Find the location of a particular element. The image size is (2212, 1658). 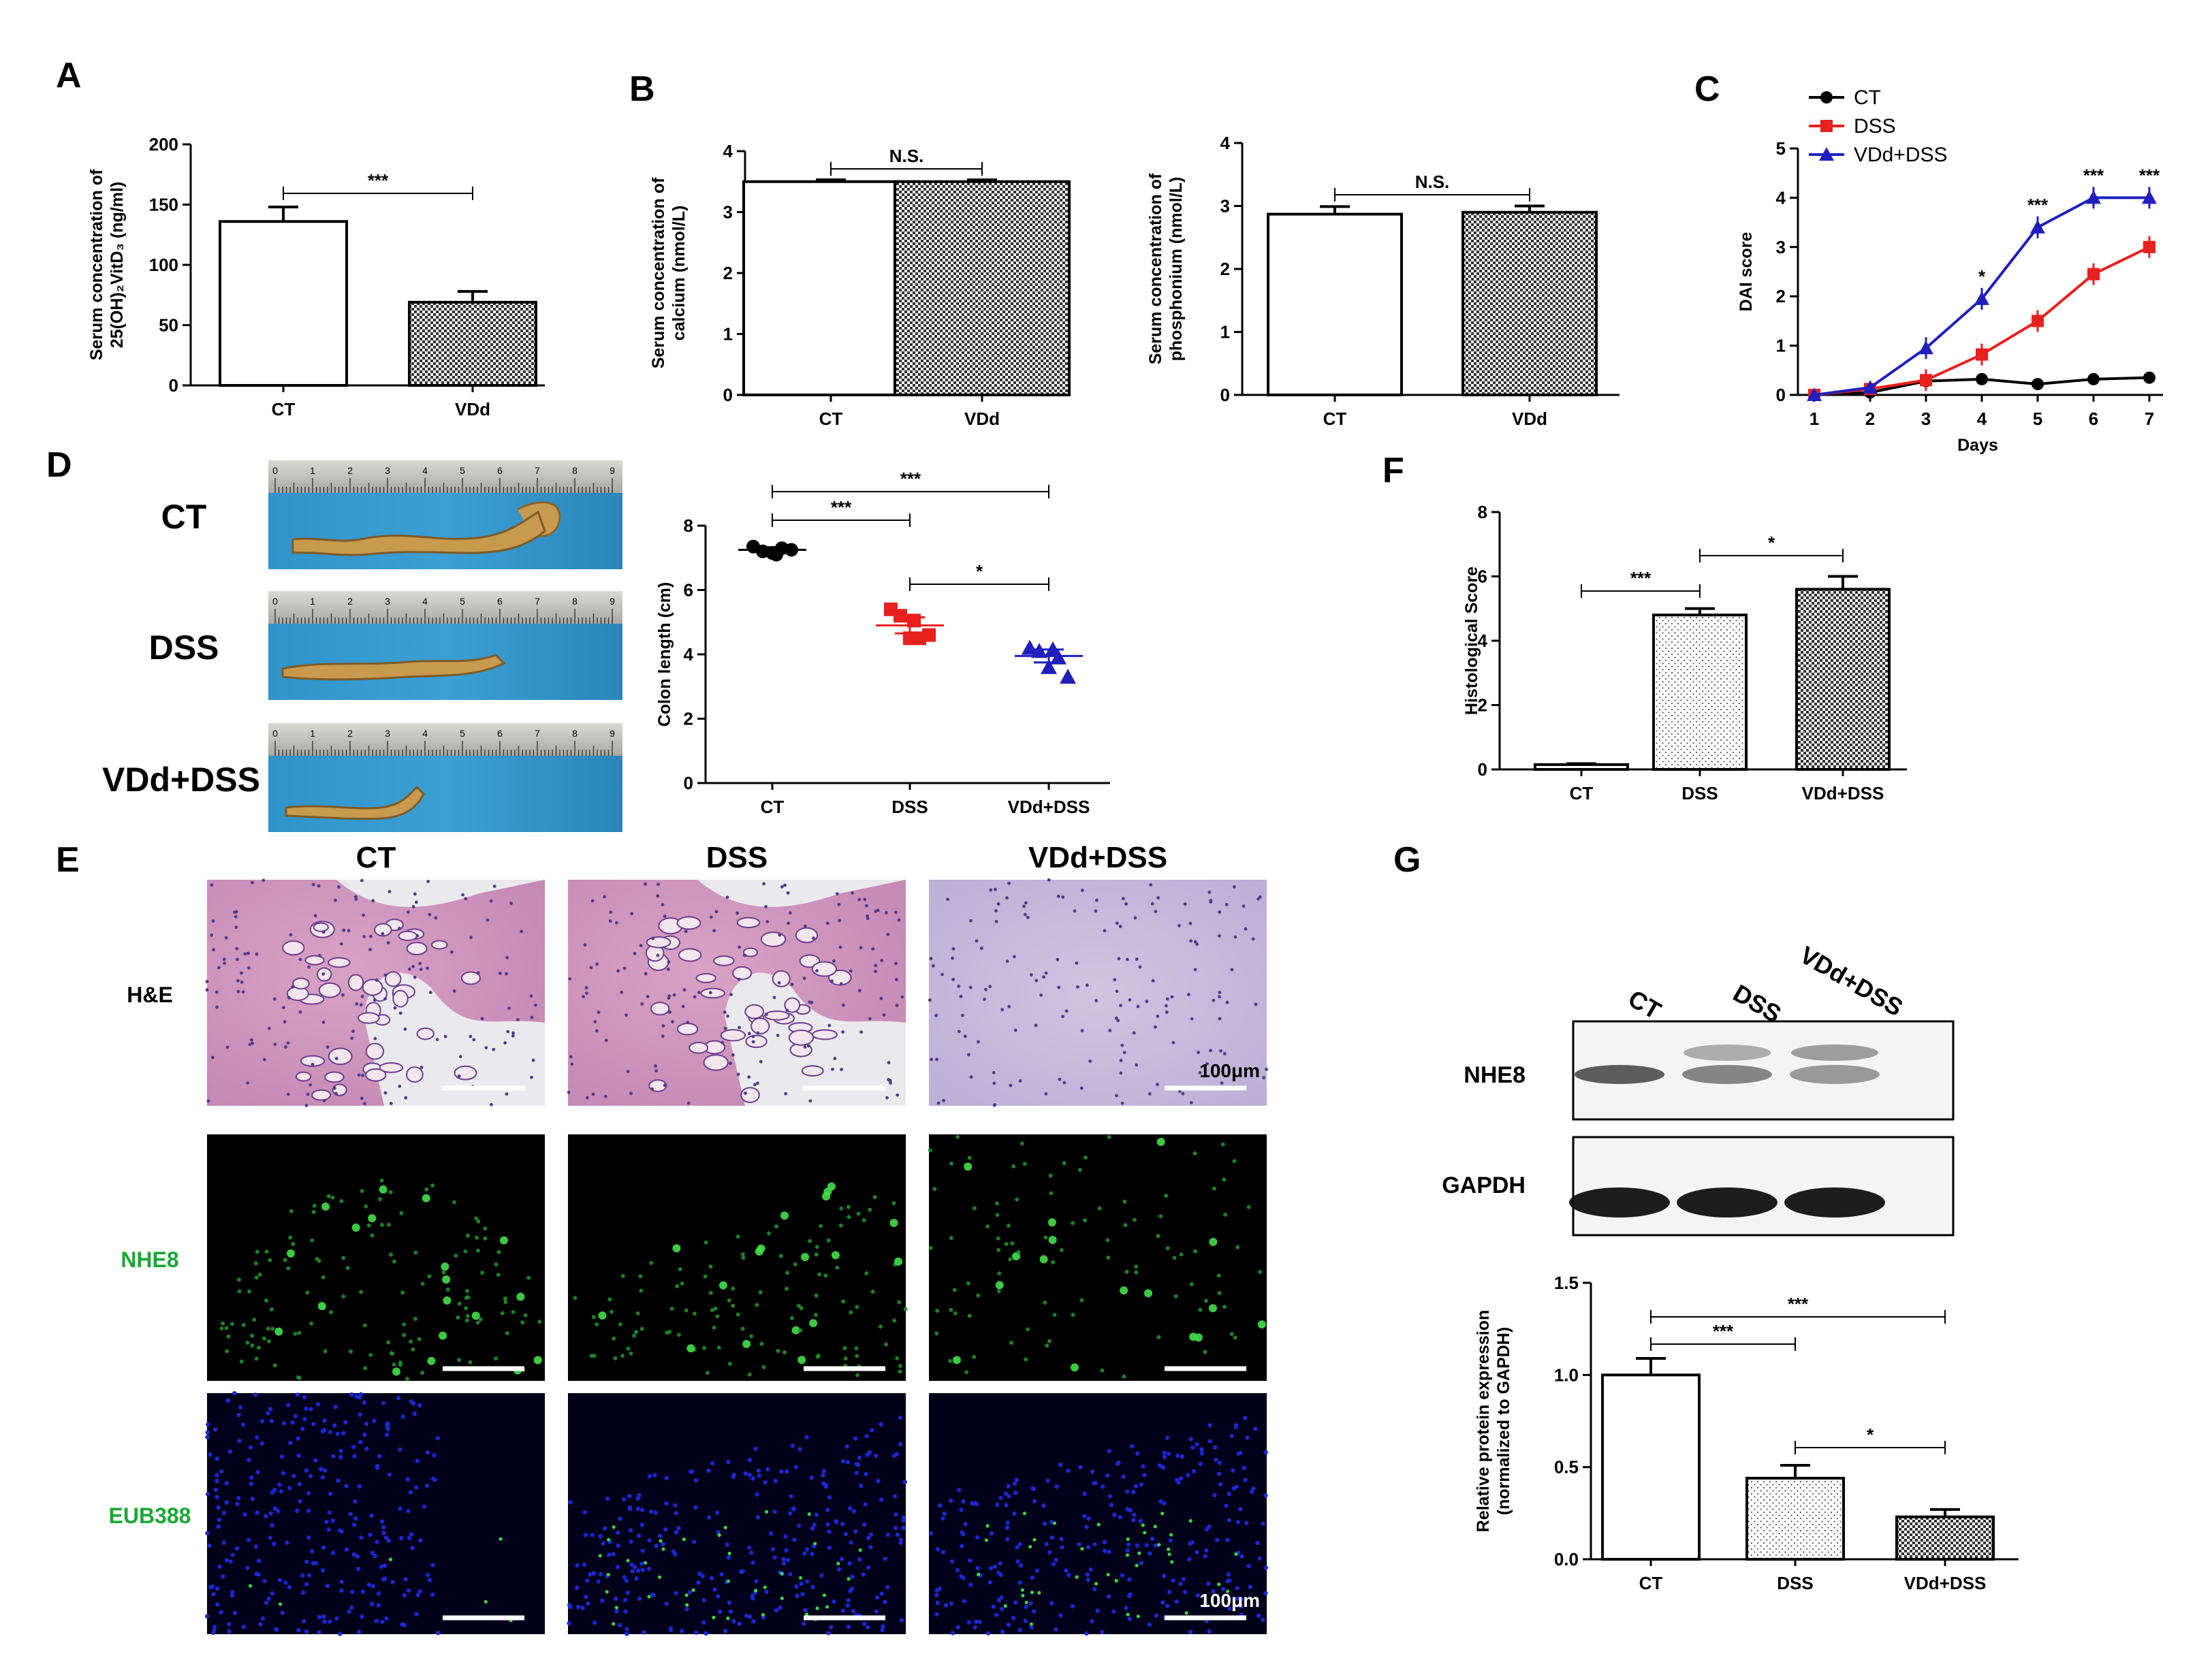

ruler-number: 5 is located at coordinates (462, 470).